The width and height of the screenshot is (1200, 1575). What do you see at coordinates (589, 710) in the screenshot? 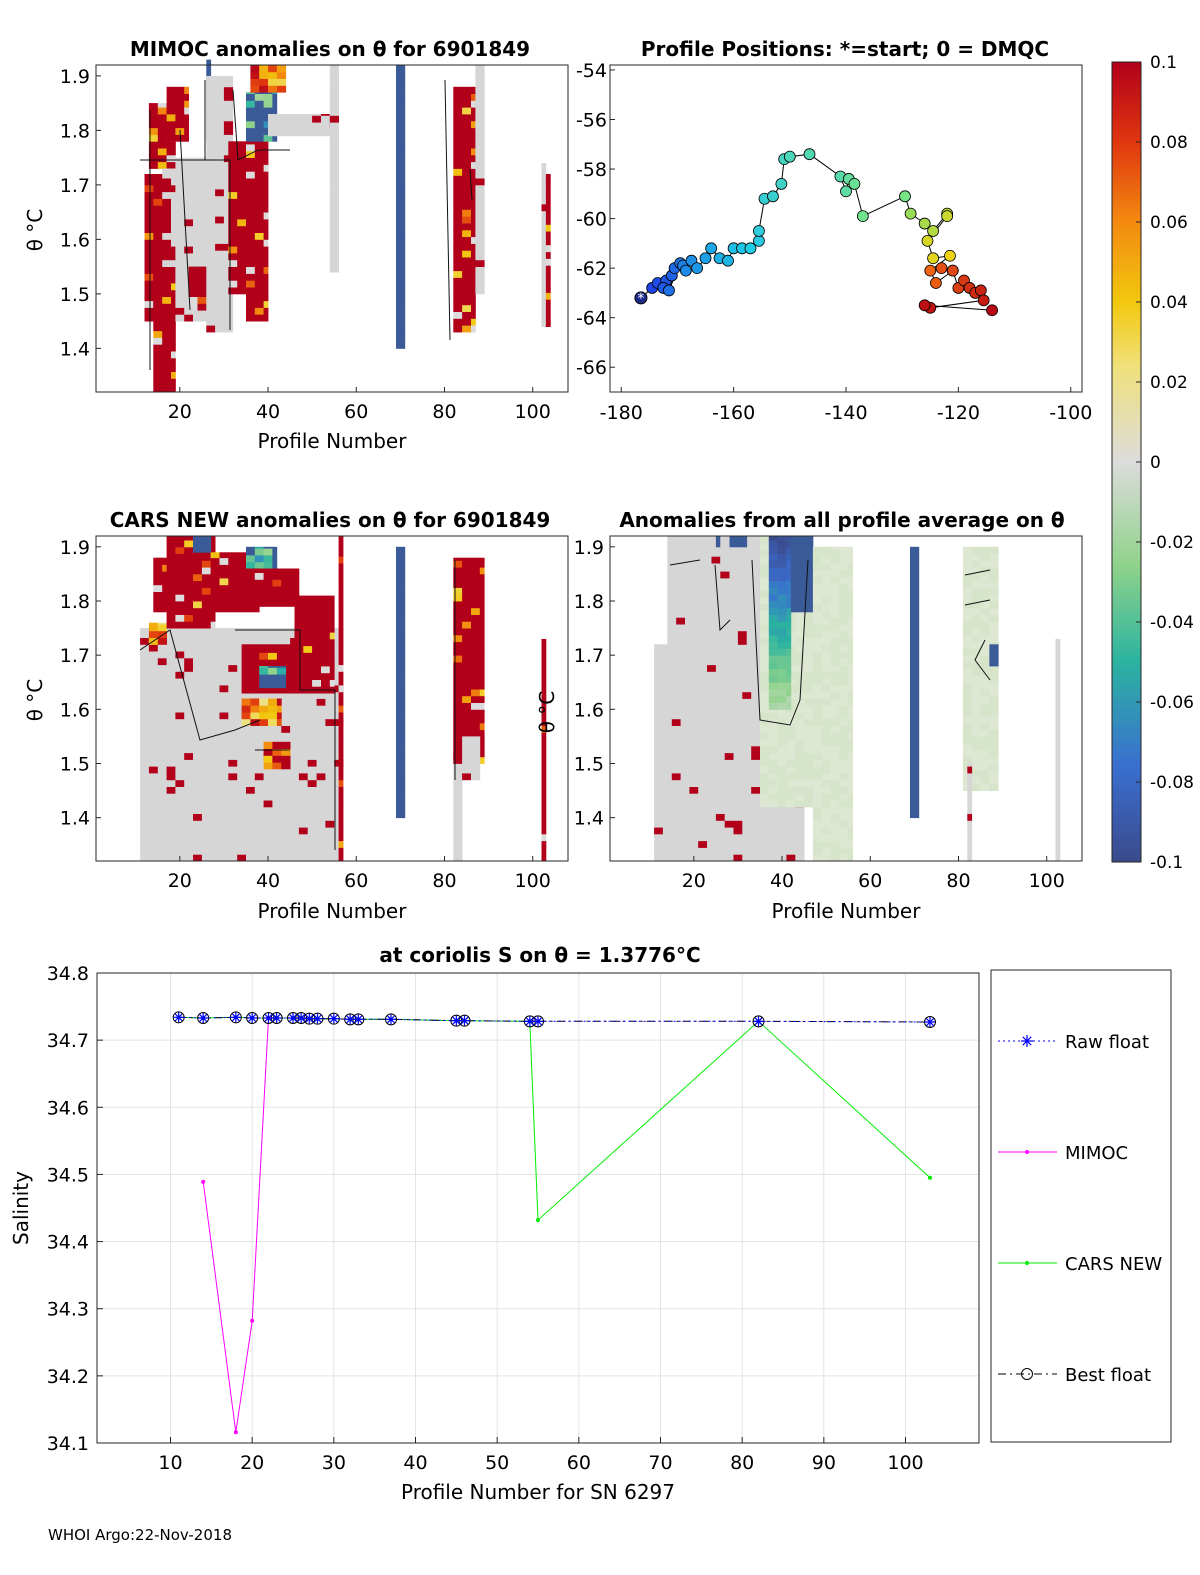
I see `y-tick-label: 1.6` at bounding box center [589, 710].